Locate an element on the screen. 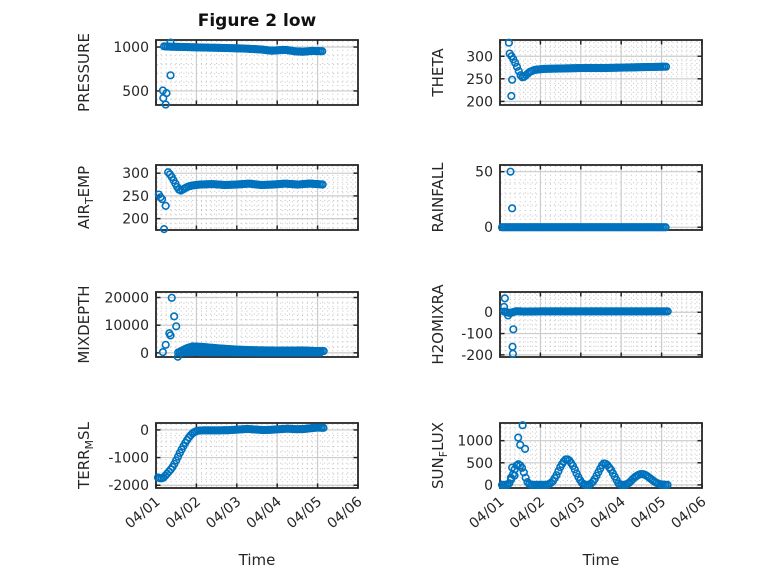 This screenshot has width=778, height=583. pressure-minor-grid is located at coordinates (257, 72).